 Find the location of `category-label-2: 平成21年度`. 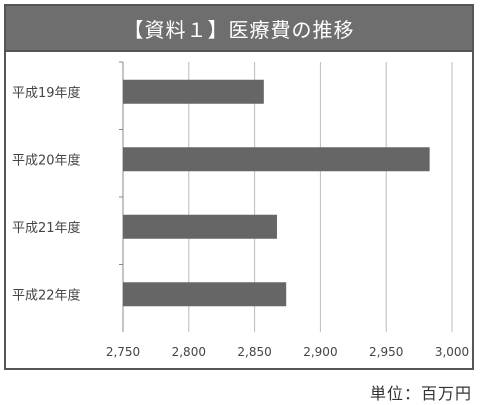

category-label-2: 平成21年度 is located at coordinates (46, 228).